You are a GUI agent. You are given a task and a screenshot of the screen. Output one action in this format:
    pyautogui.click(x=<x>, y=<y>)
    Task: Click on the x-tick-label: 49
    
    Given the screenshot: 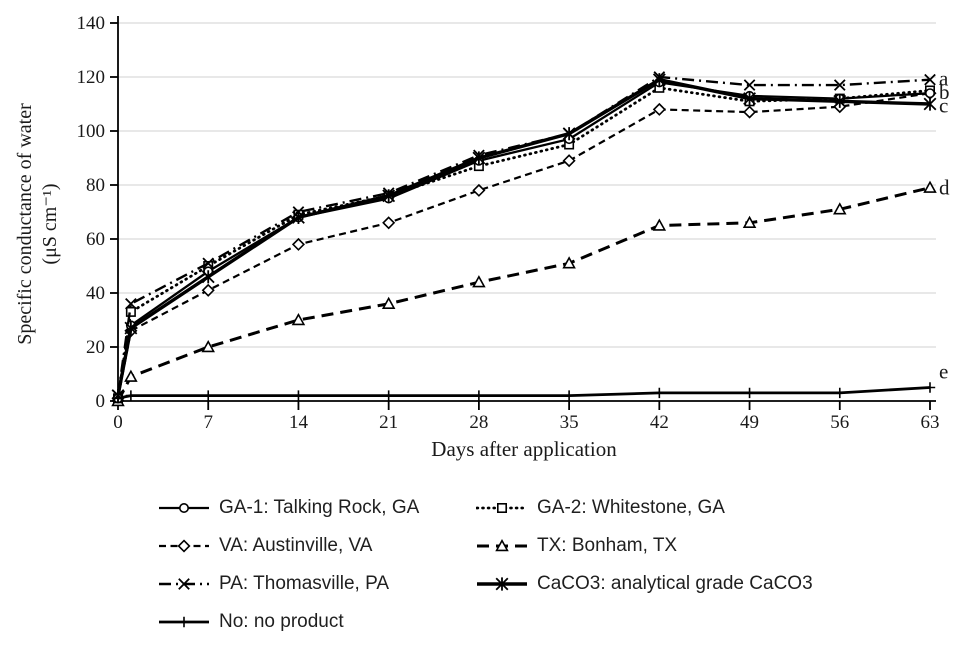 What is the action you would take?
    pyautogui.click(x=749, y=422)
    